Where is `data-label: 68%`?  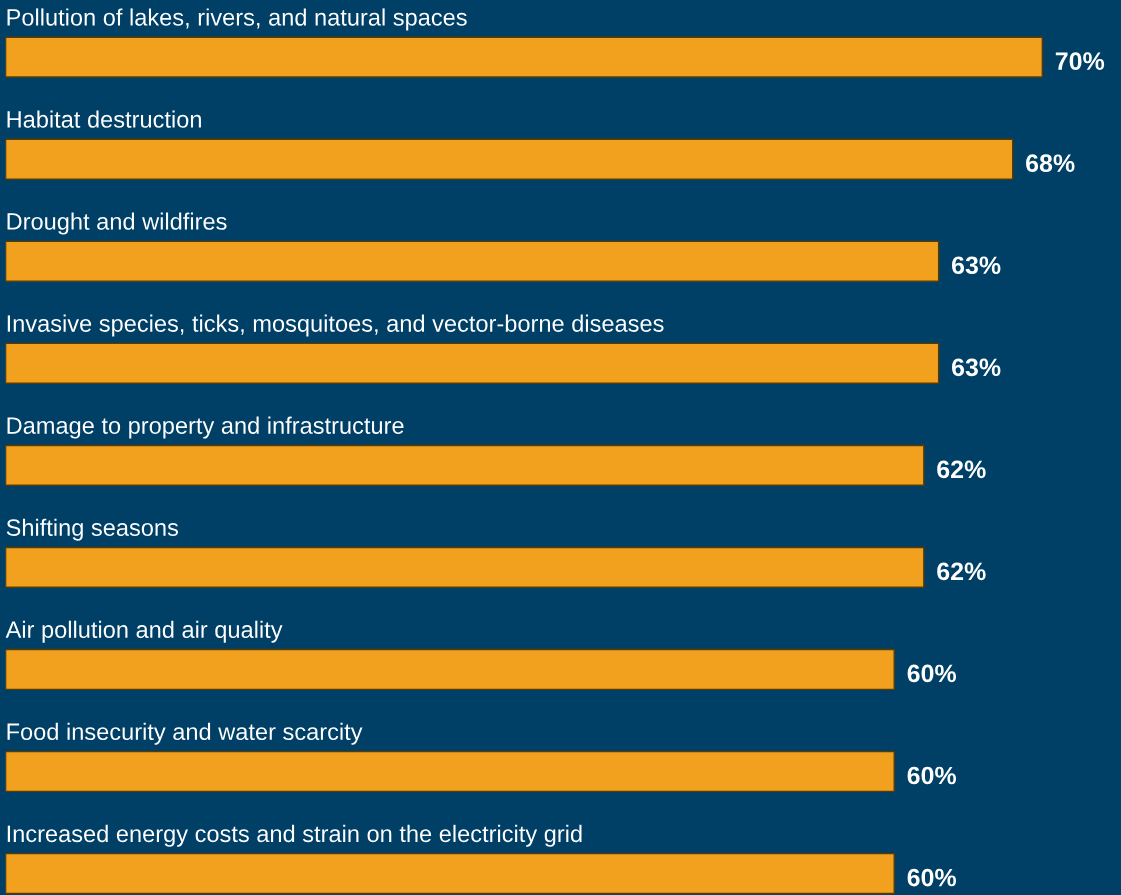 data-label: 68% is located at coordinates (1050, 163).